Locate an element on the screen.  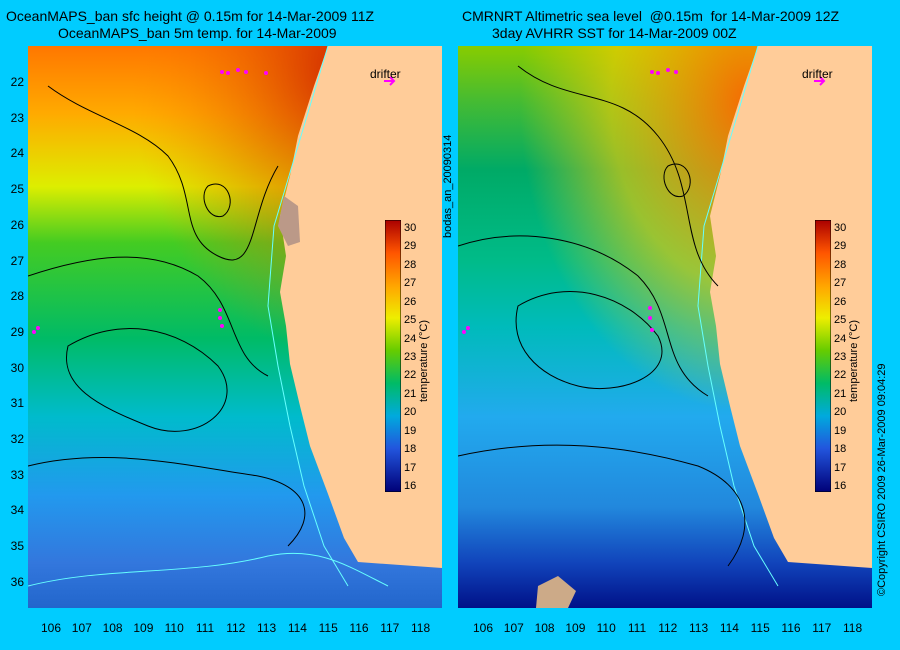
latitude-tick: 24 is located at coordinates (17, 153).